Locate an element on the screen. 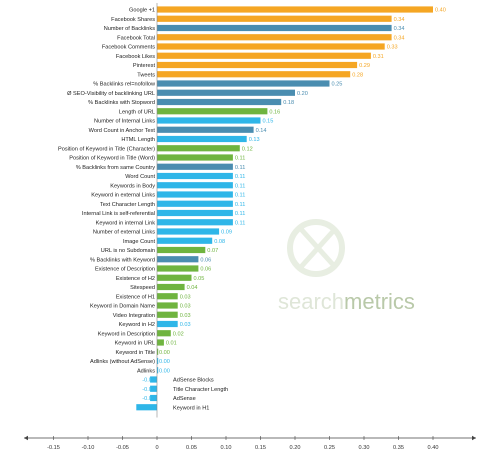  category-label: Keyword in internal Link is located at coordinates (126, 223).